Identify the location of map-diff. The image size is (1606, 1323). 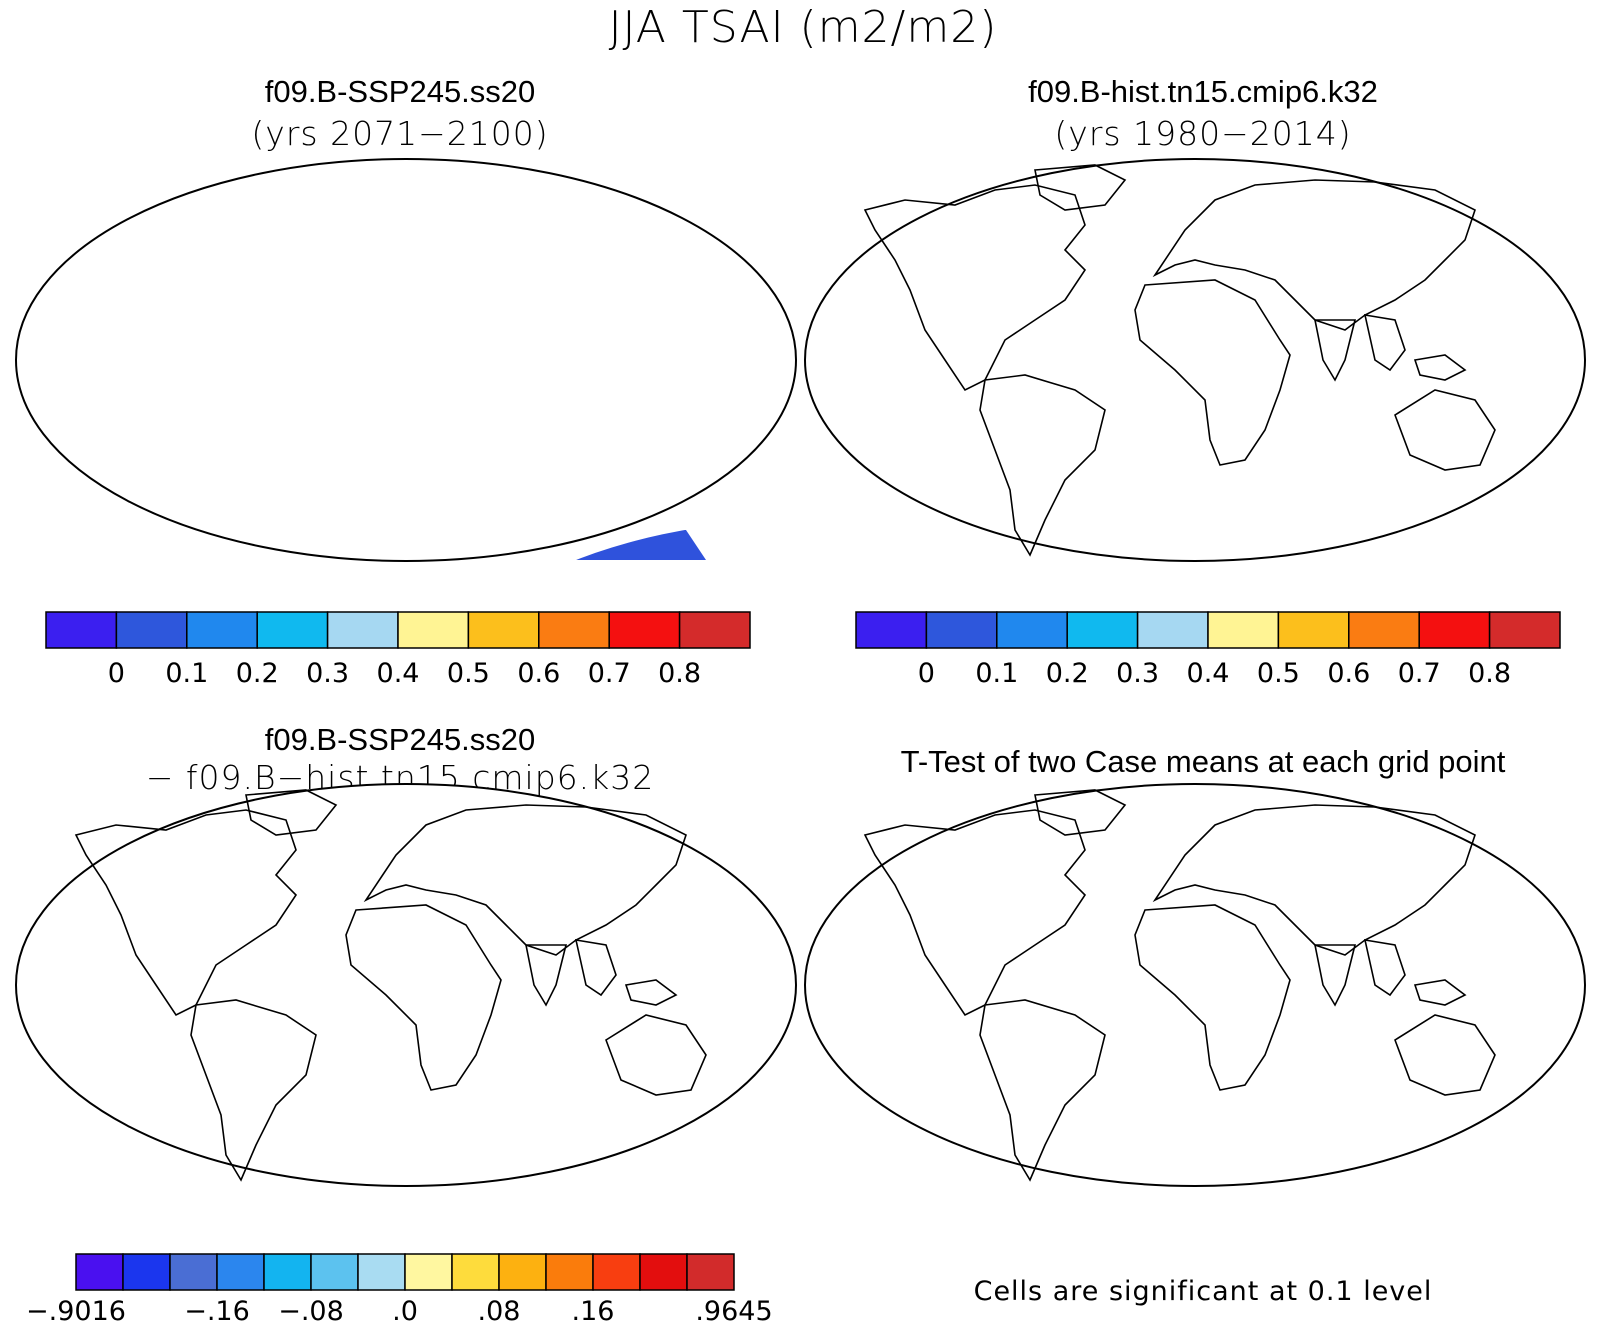
(406, 985).